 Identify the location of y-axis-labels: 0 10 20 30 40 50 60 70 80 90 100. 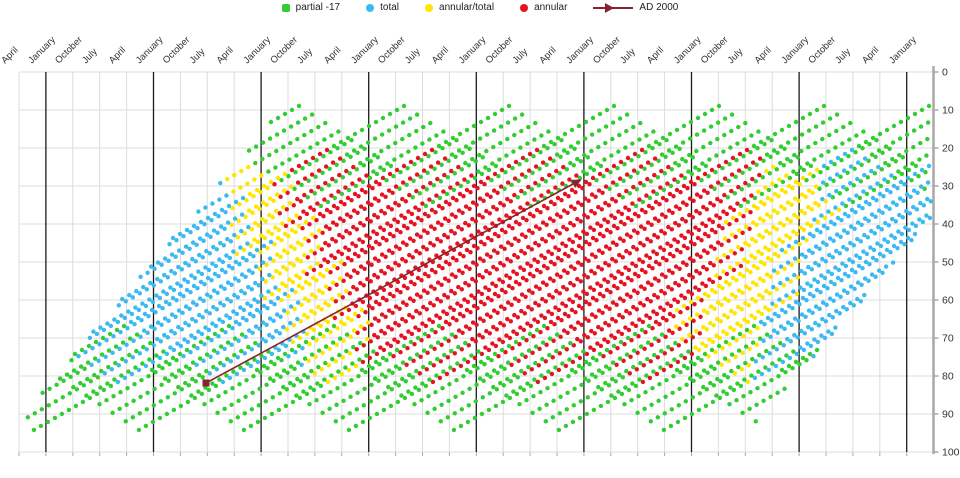
(946, 263).